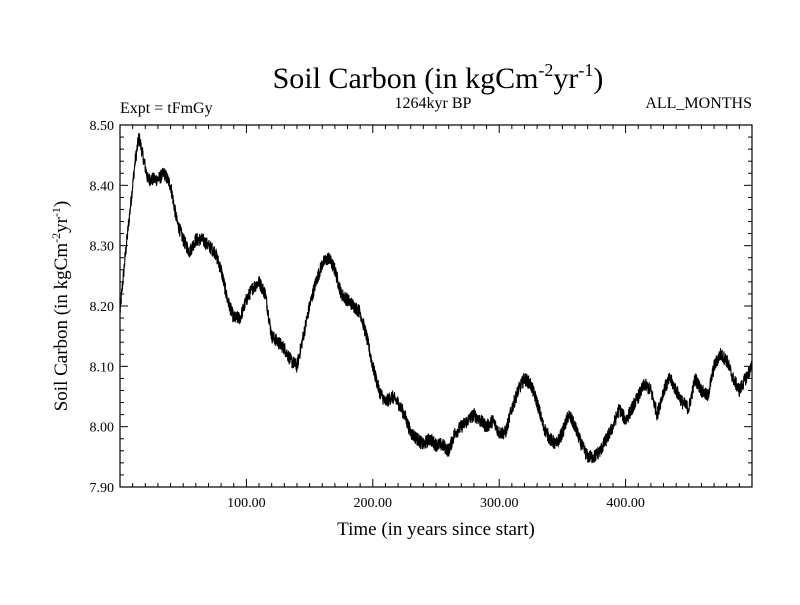 This screenshot has width=800, height=605. What do you see at coordinates (246, 503) in the screenshot?
I see `x-tick-label: 100.00` at bounding box center [246, 503].